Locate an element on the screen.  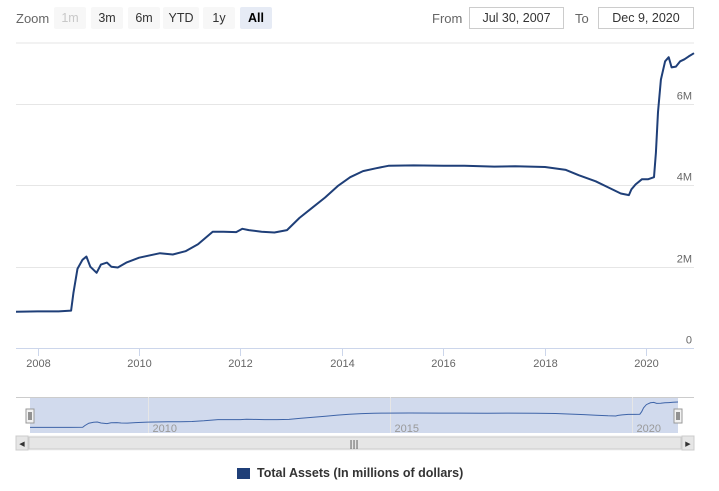
scrollbar: ◀ ▶ ||| is located at coordinates (355, 443).